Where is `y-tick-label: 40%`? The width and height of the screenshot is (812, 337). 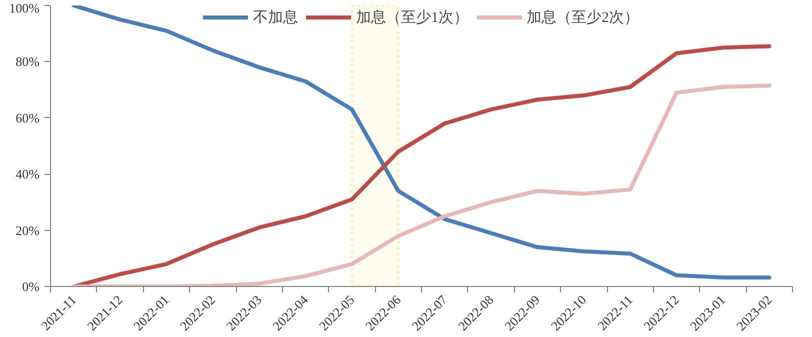 y-tick-label: 40% is located at coordinates (28, 174).